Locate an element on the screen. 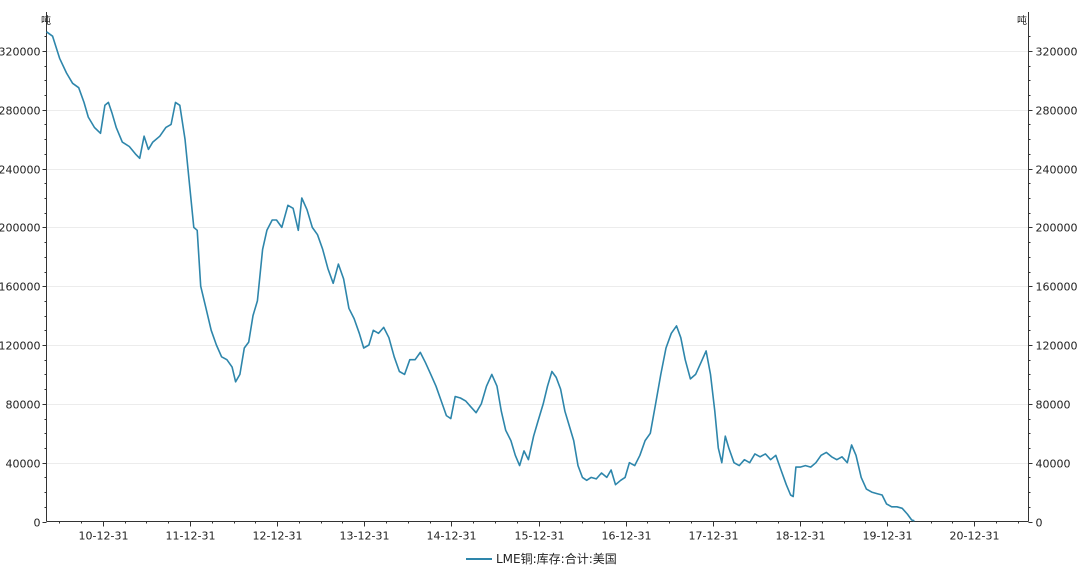  left-y-tick-label: 0 is located at coordinates (37, 523).